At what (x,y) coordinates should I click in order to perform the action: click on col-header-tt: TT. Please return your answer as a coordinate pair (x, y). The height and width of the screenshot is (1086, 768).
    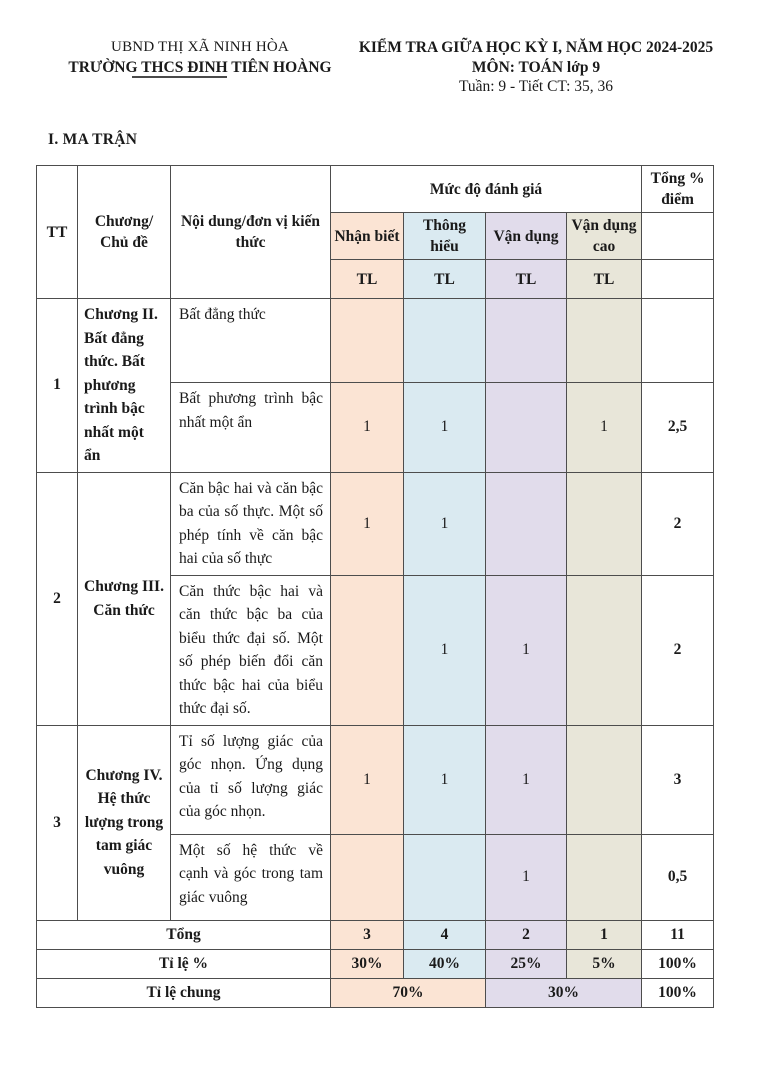
    Looking at the image, I should click on (57, 232).